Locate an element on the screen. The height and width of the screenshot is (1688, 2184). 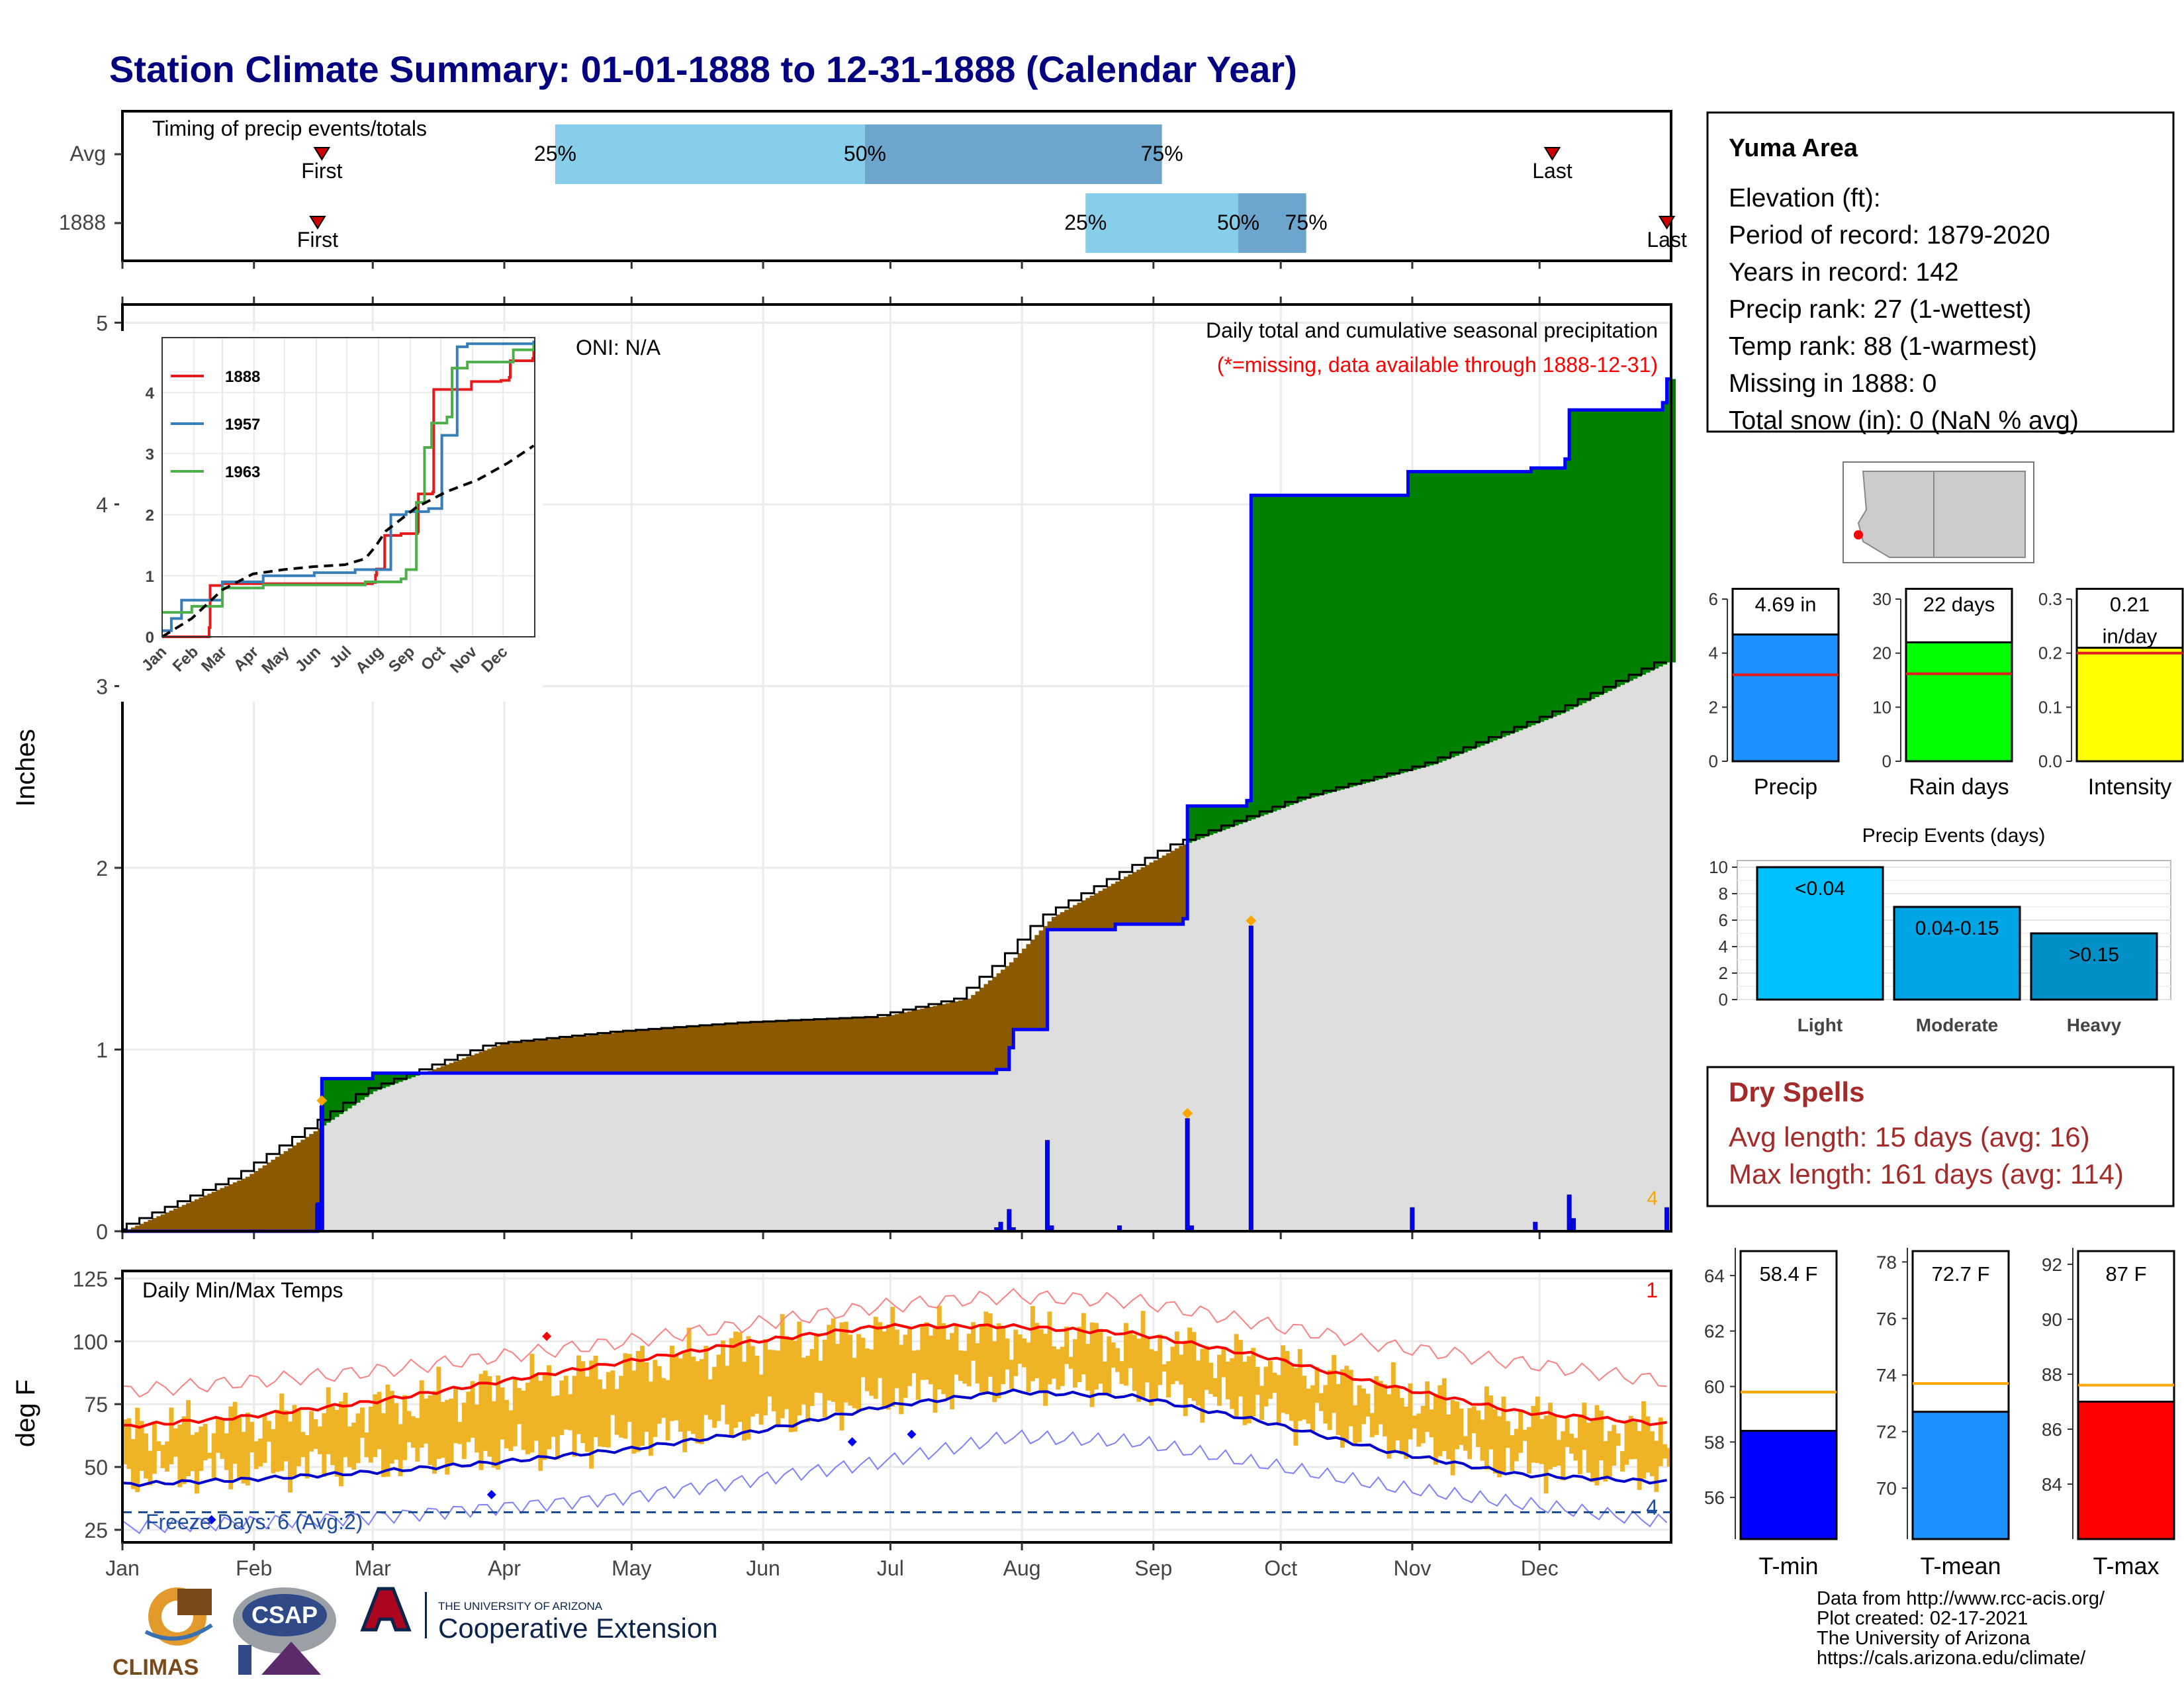
tbar-tick-label: 88 is located at coordinates (2052, 1374).